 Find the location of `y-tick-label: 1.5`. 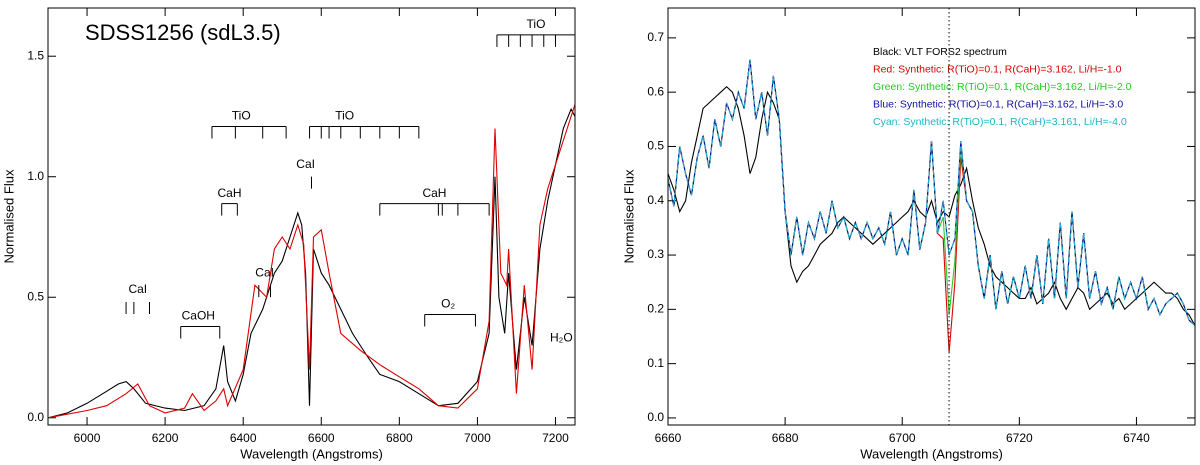

y-tick-label: 1.5 is located at coordinates (35, 55).